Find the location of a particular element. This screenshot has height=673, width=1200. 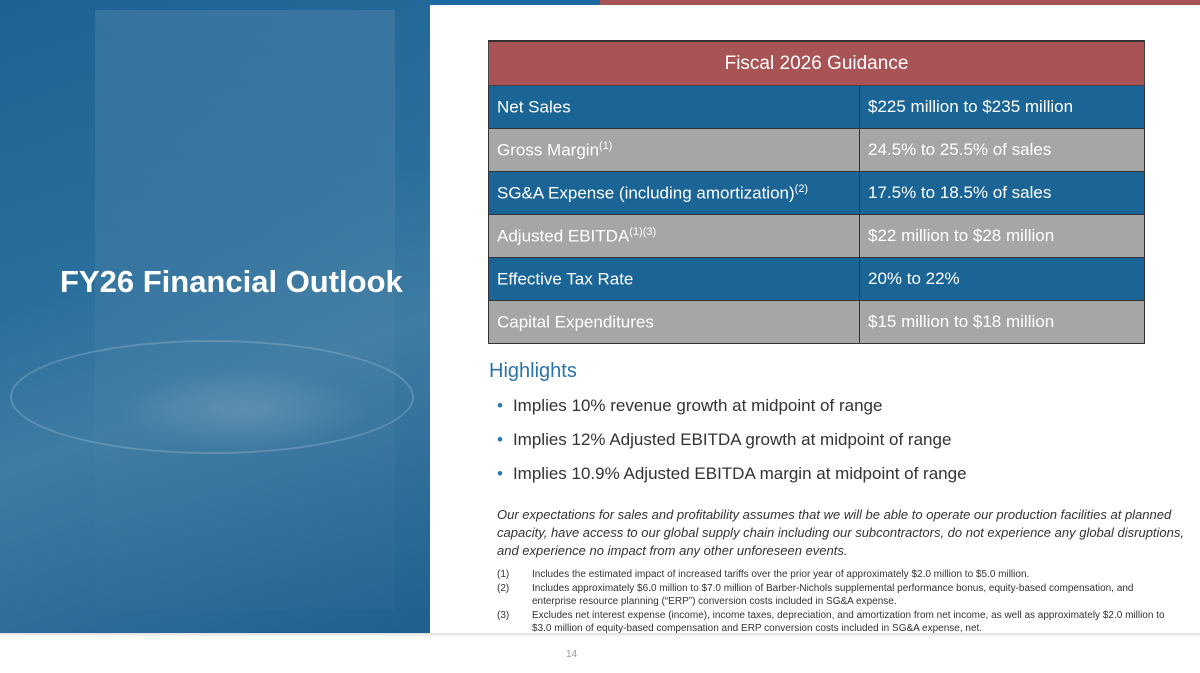

table-row: Net Sales $225 million to $235 million is located at coordinates (816, 107).